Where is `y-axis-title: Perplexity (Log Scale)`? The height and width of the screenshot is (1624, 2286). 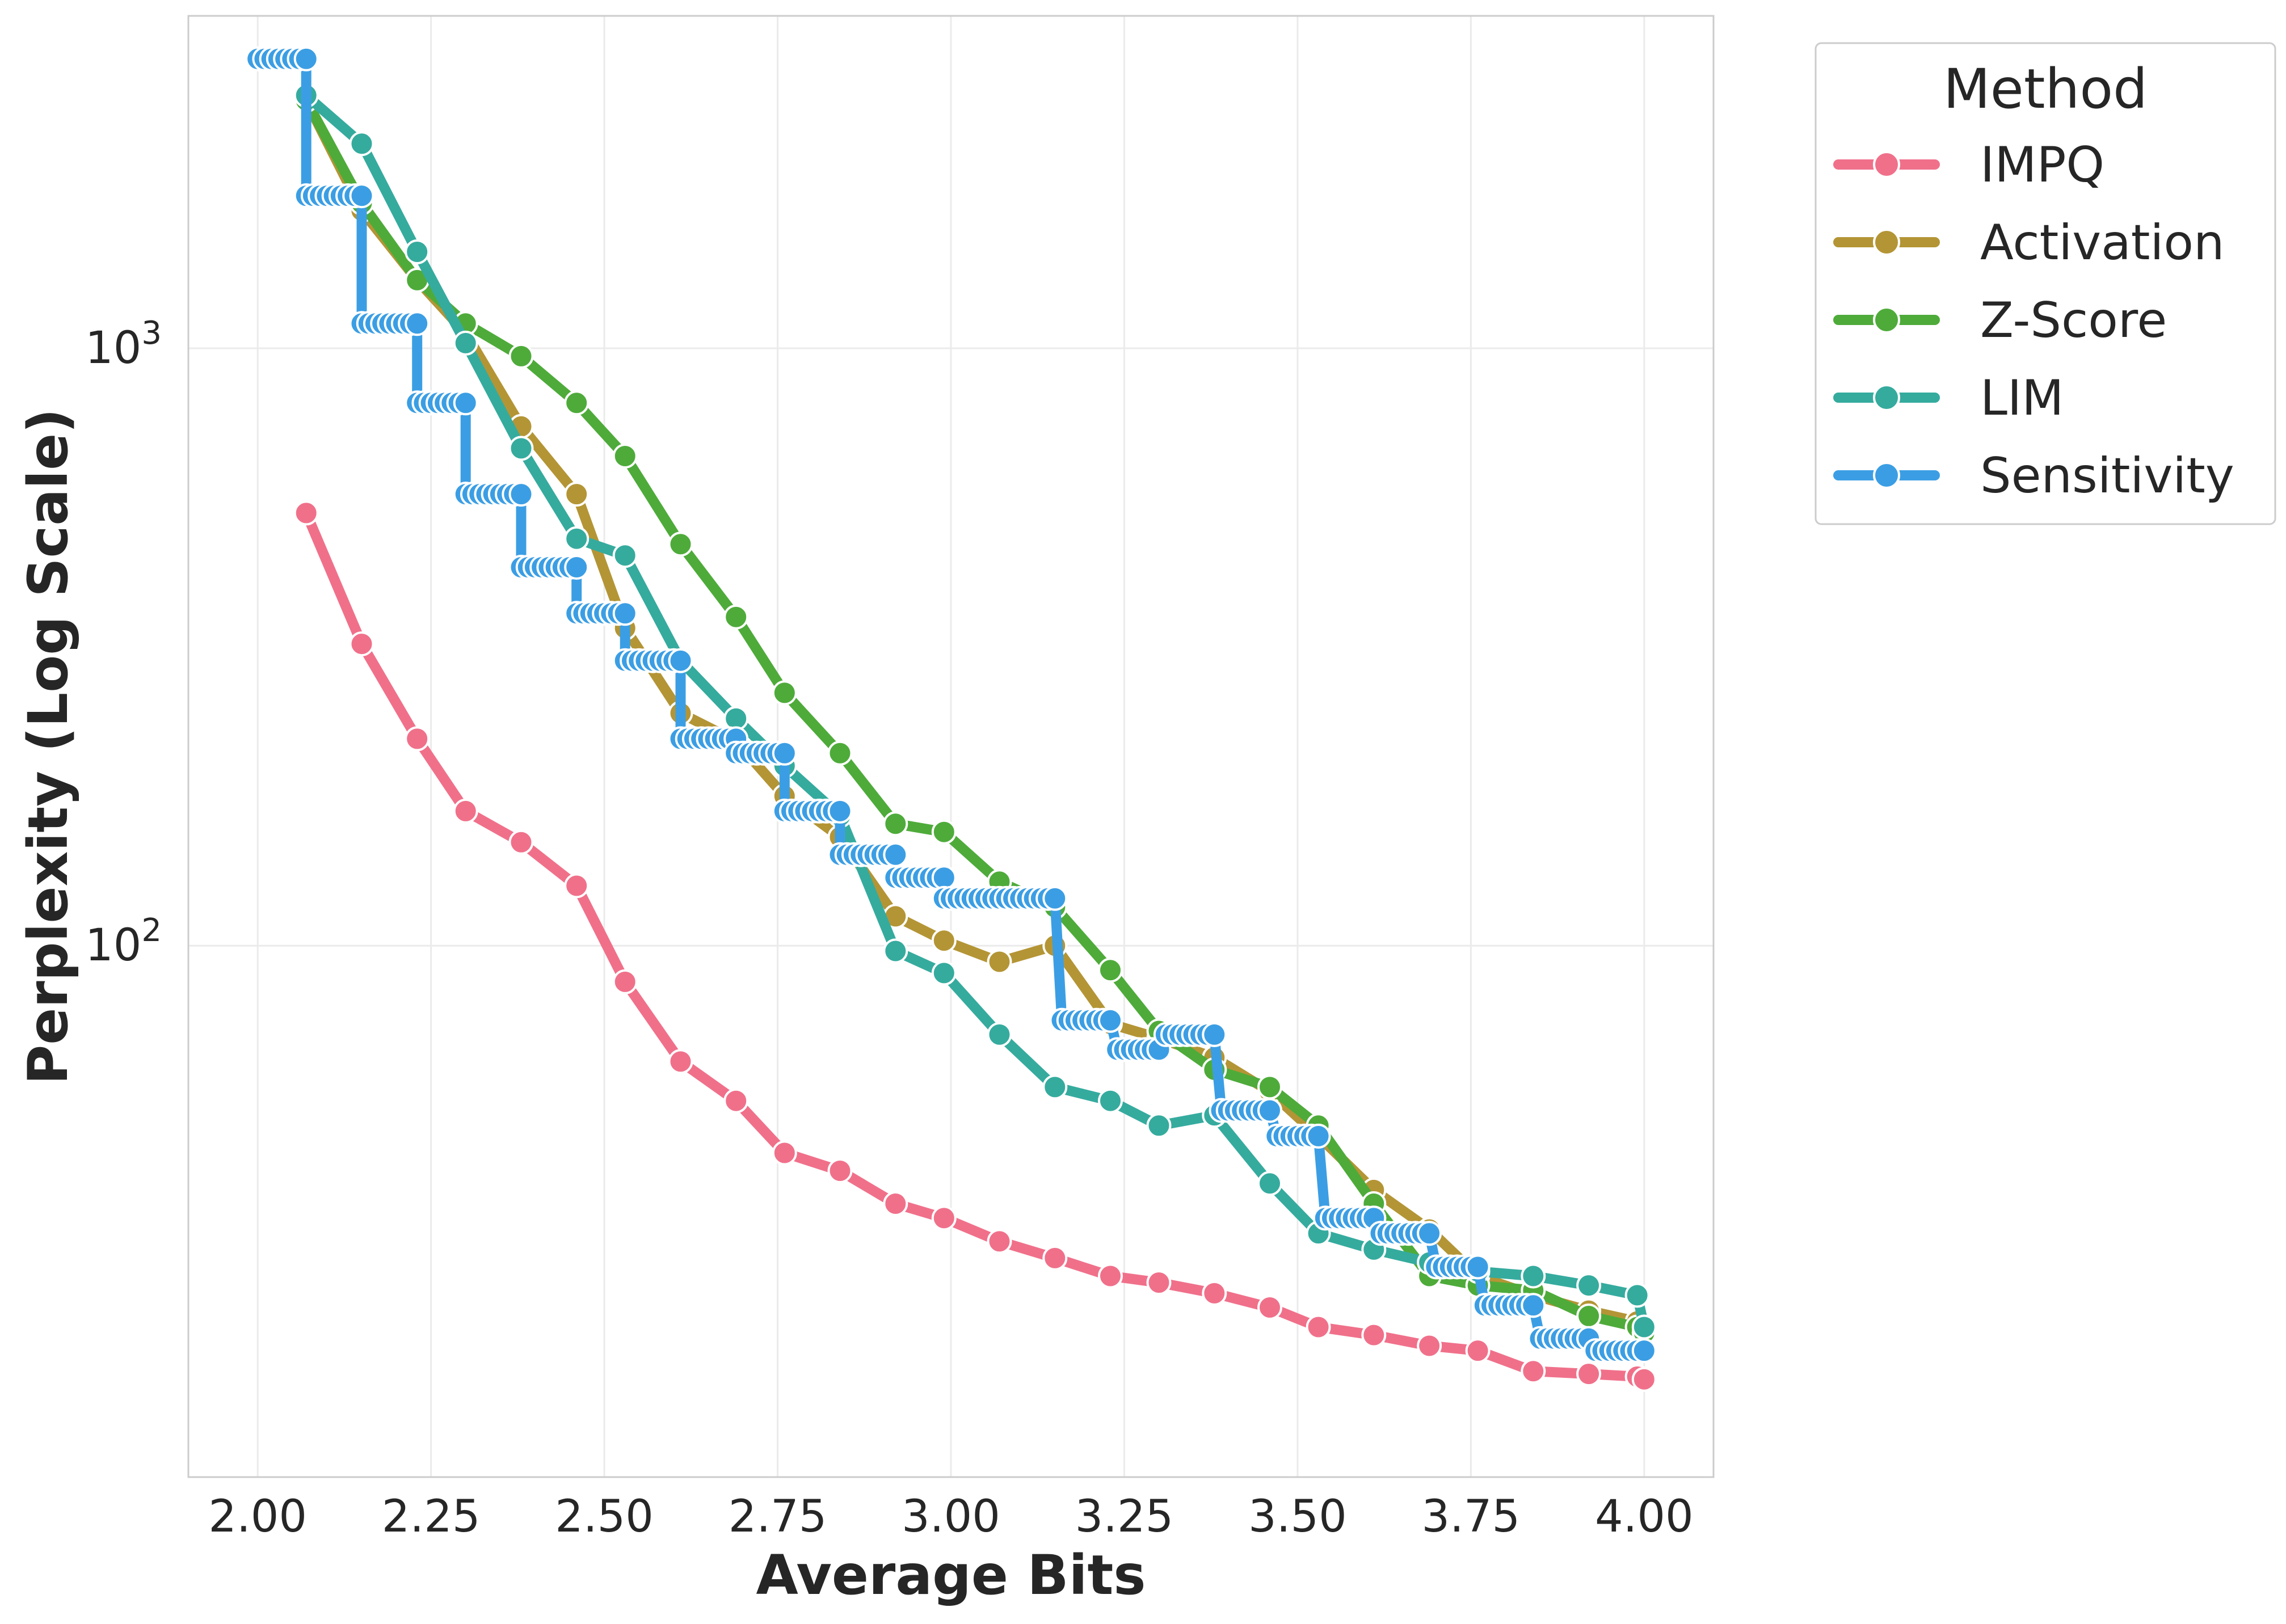 y-axis-title: Perplexity (Log Scale) is located at coordinates (48, 746).